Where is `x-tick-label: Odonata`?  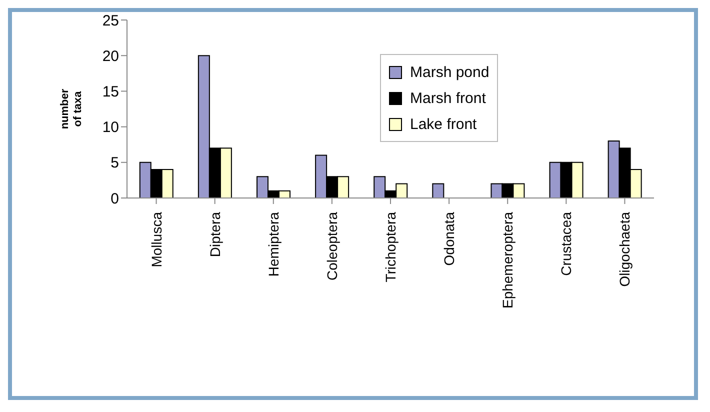
x-tick-label: Odonata is located at coordinates (449, 239).